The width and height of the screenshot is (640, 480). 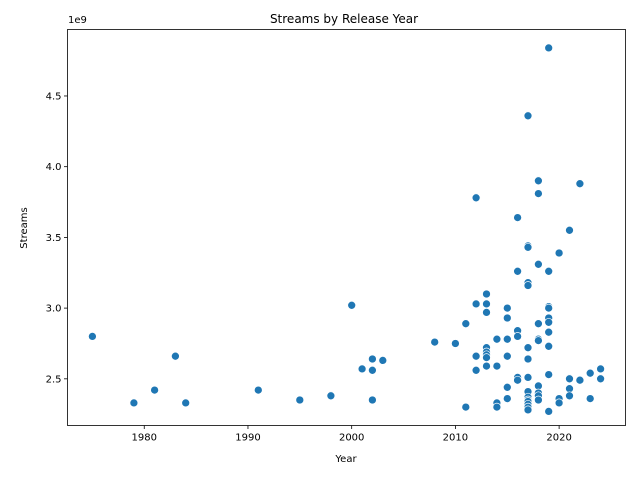 I want to click on x-tick-label: 1980, so click(x=144, y=438).